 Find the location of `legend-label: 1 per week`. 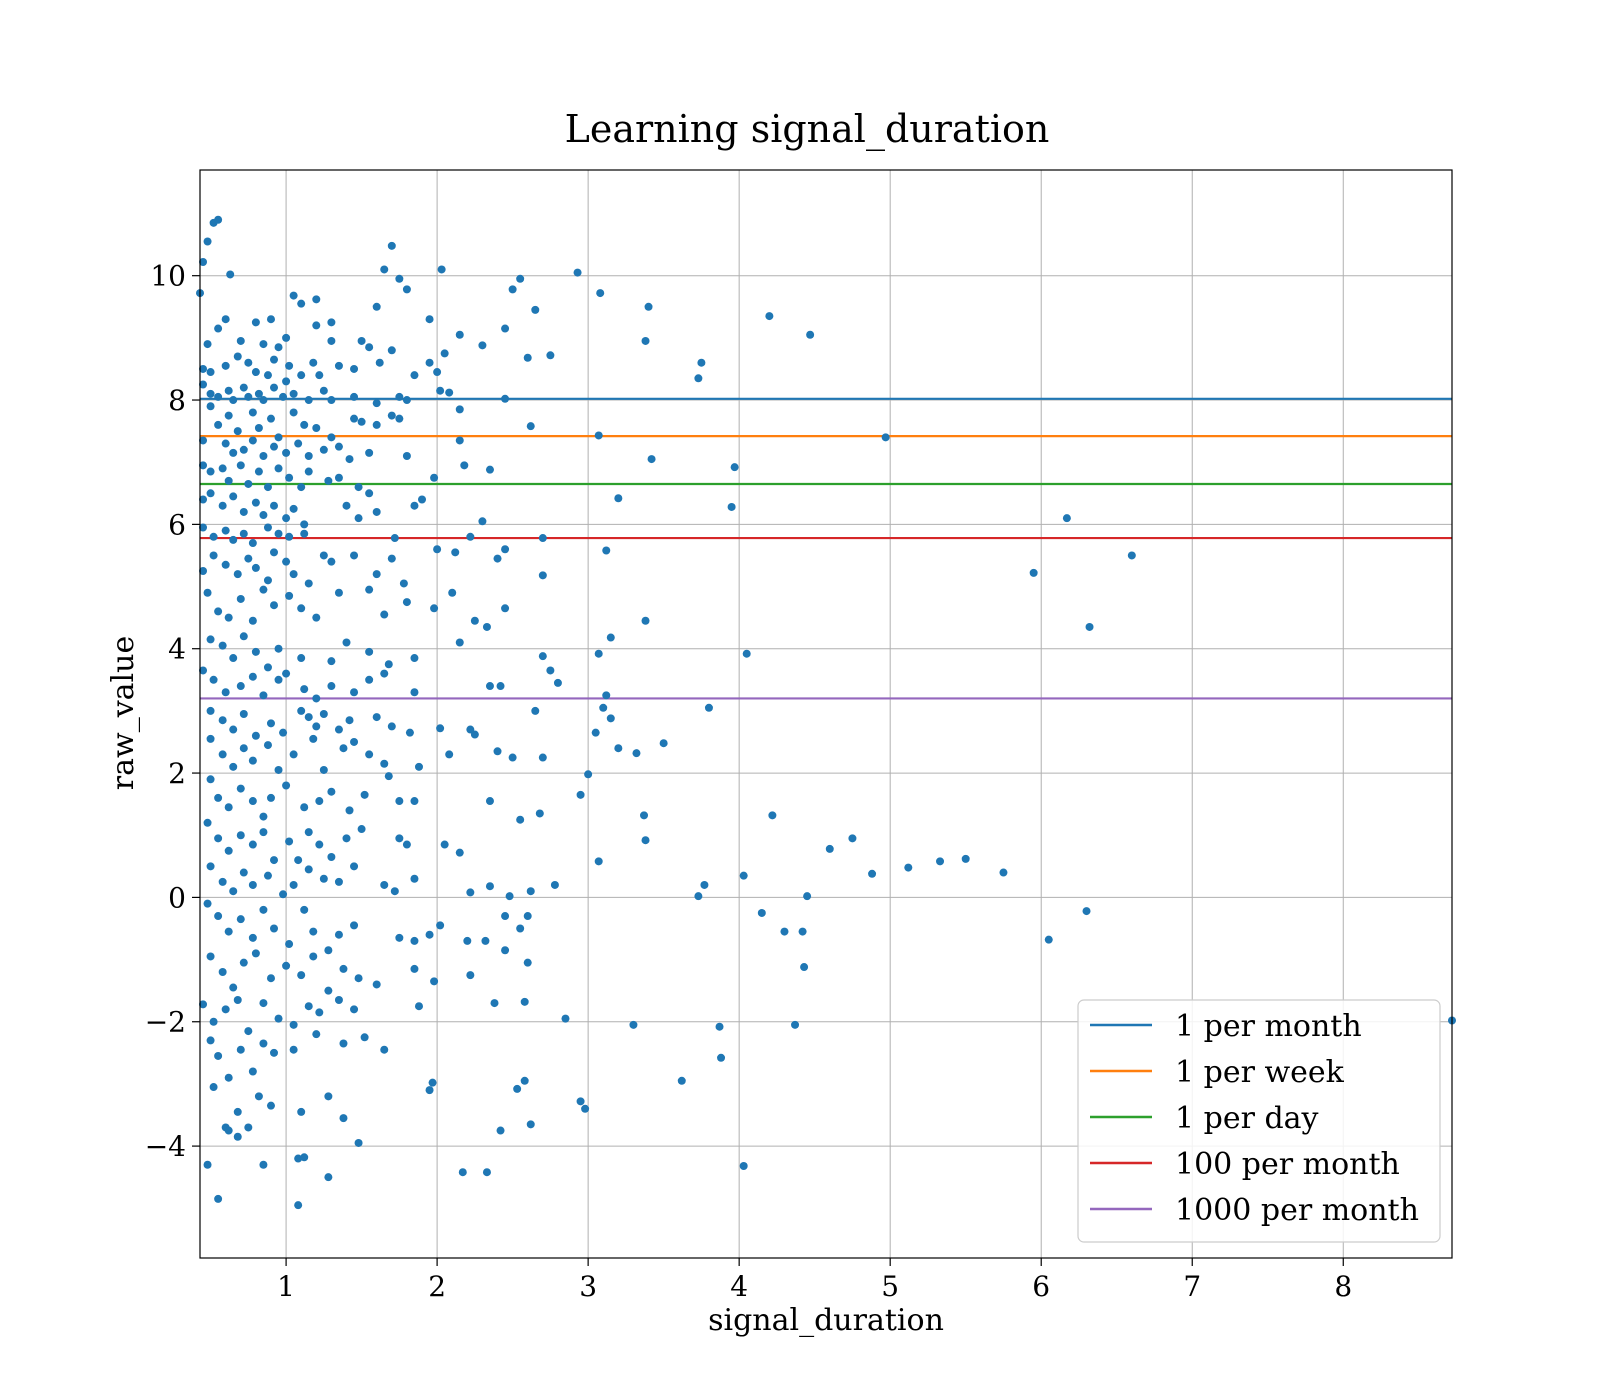

legend-label: 1 per week is located at coordinates (1260, 1072).